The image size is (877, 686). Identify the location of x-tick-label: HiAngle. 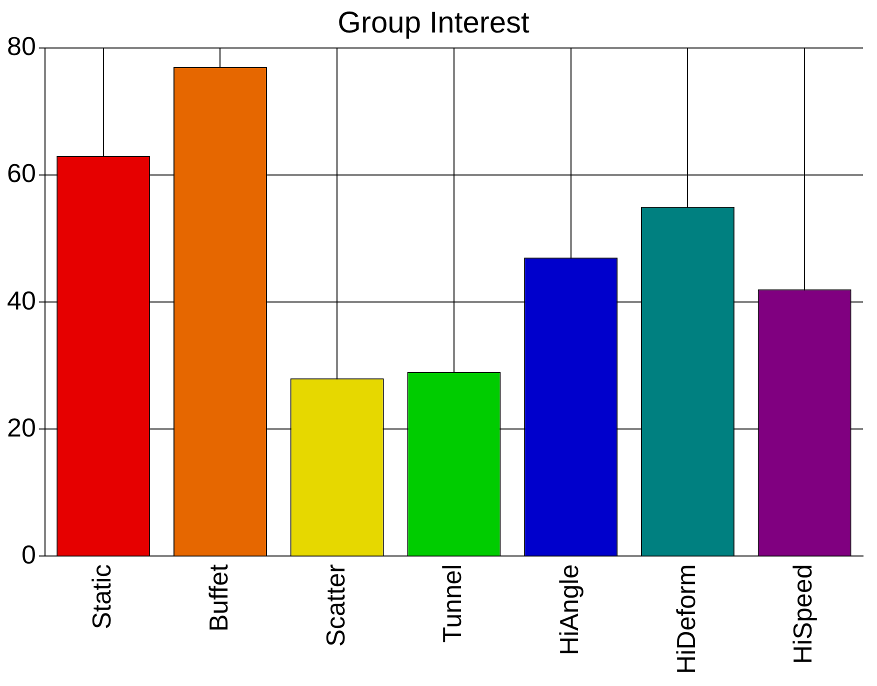
(569, 610).